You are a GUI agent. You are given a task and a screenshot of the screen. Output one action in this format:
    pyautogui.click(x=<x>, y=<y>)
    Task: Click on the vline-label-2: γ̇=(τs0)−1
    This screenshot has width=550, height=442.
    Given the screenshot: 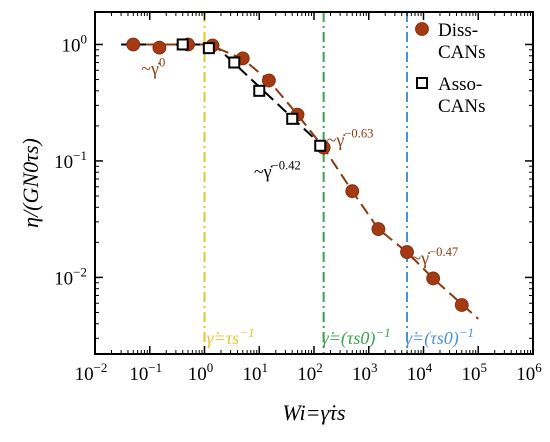 What is the action you would take?
    pyautogui.click(x=439, y=337)
    